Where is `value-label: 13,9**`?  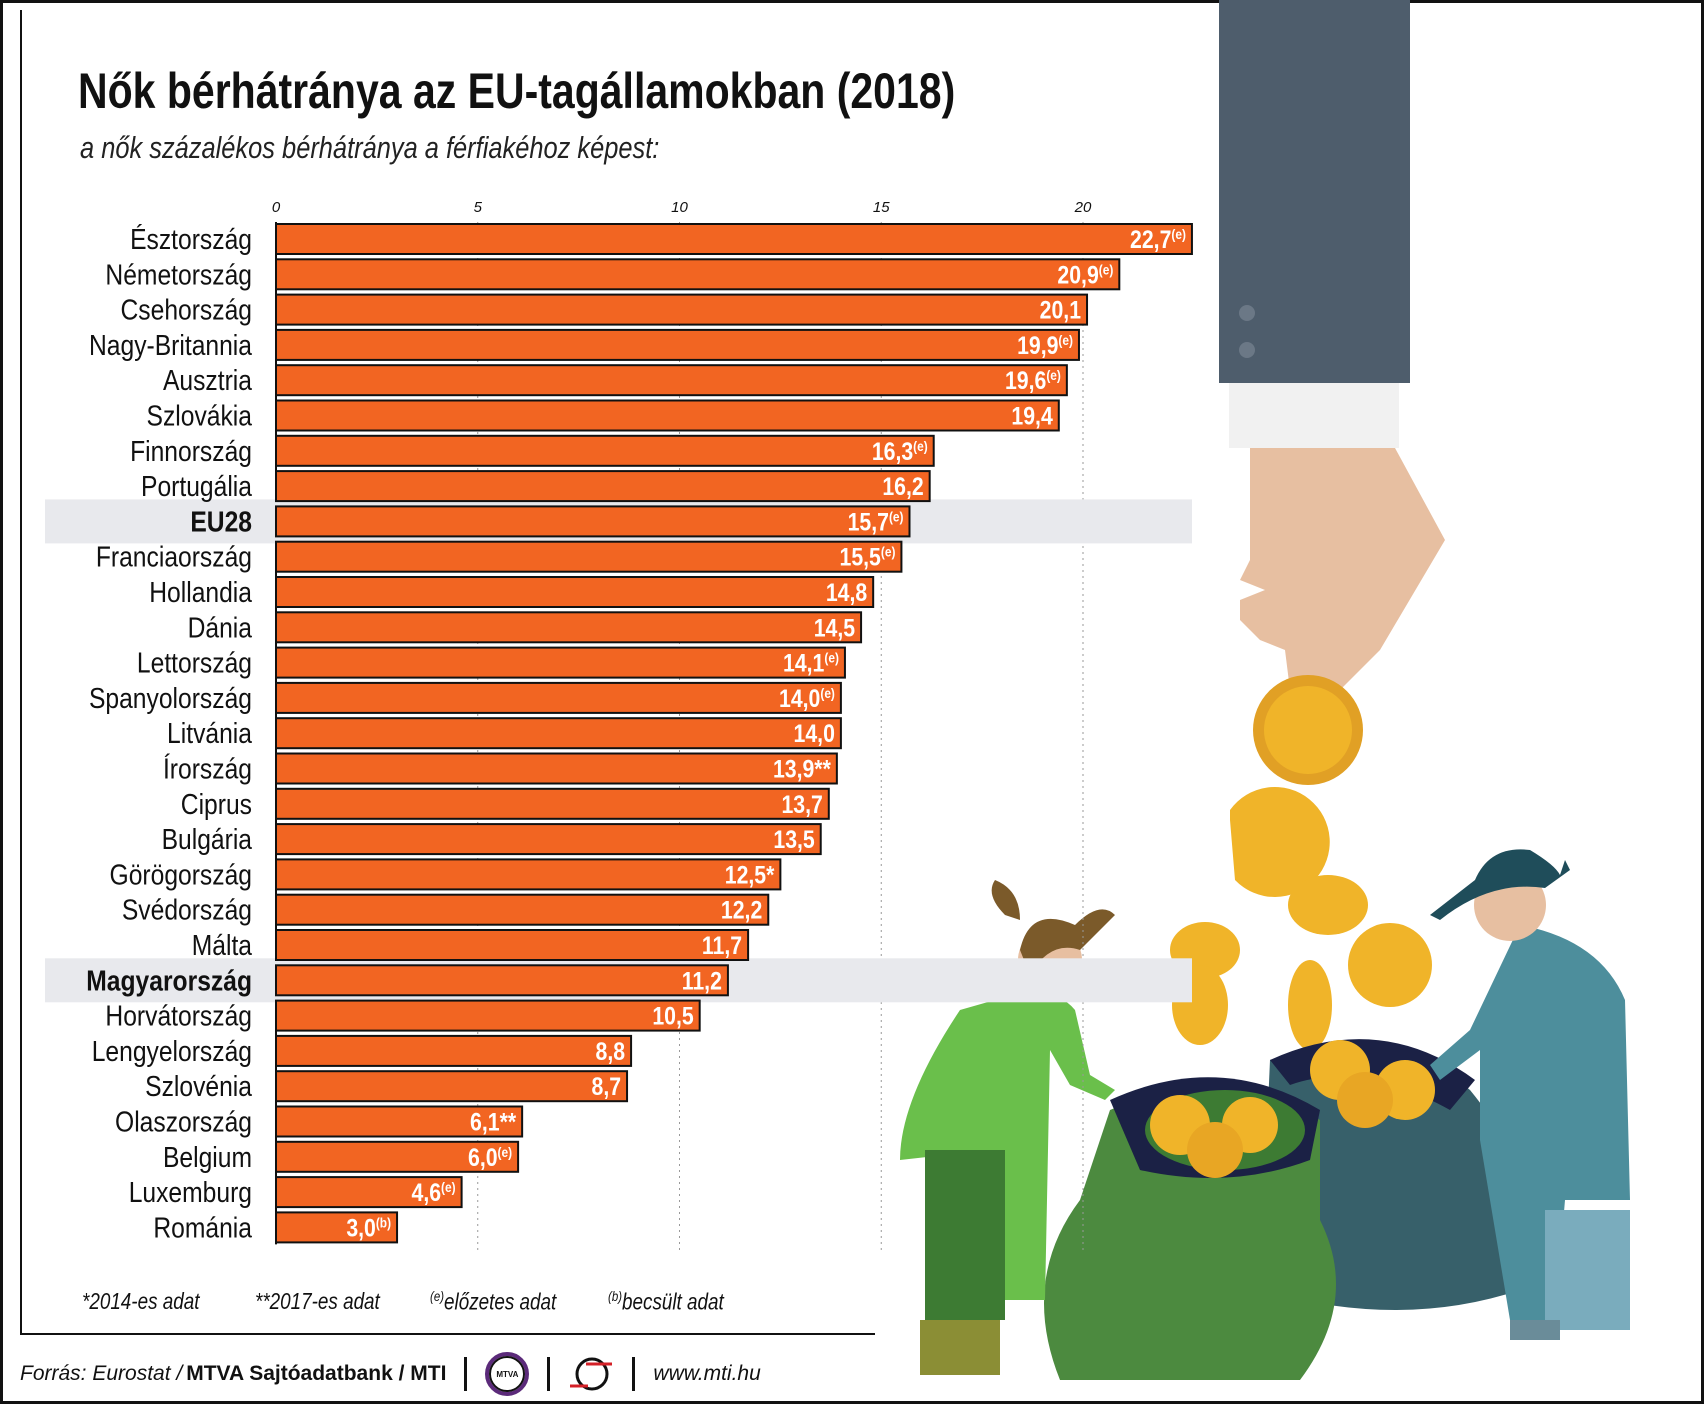
value-label: 13,9** is located at coordinates (802, 769).